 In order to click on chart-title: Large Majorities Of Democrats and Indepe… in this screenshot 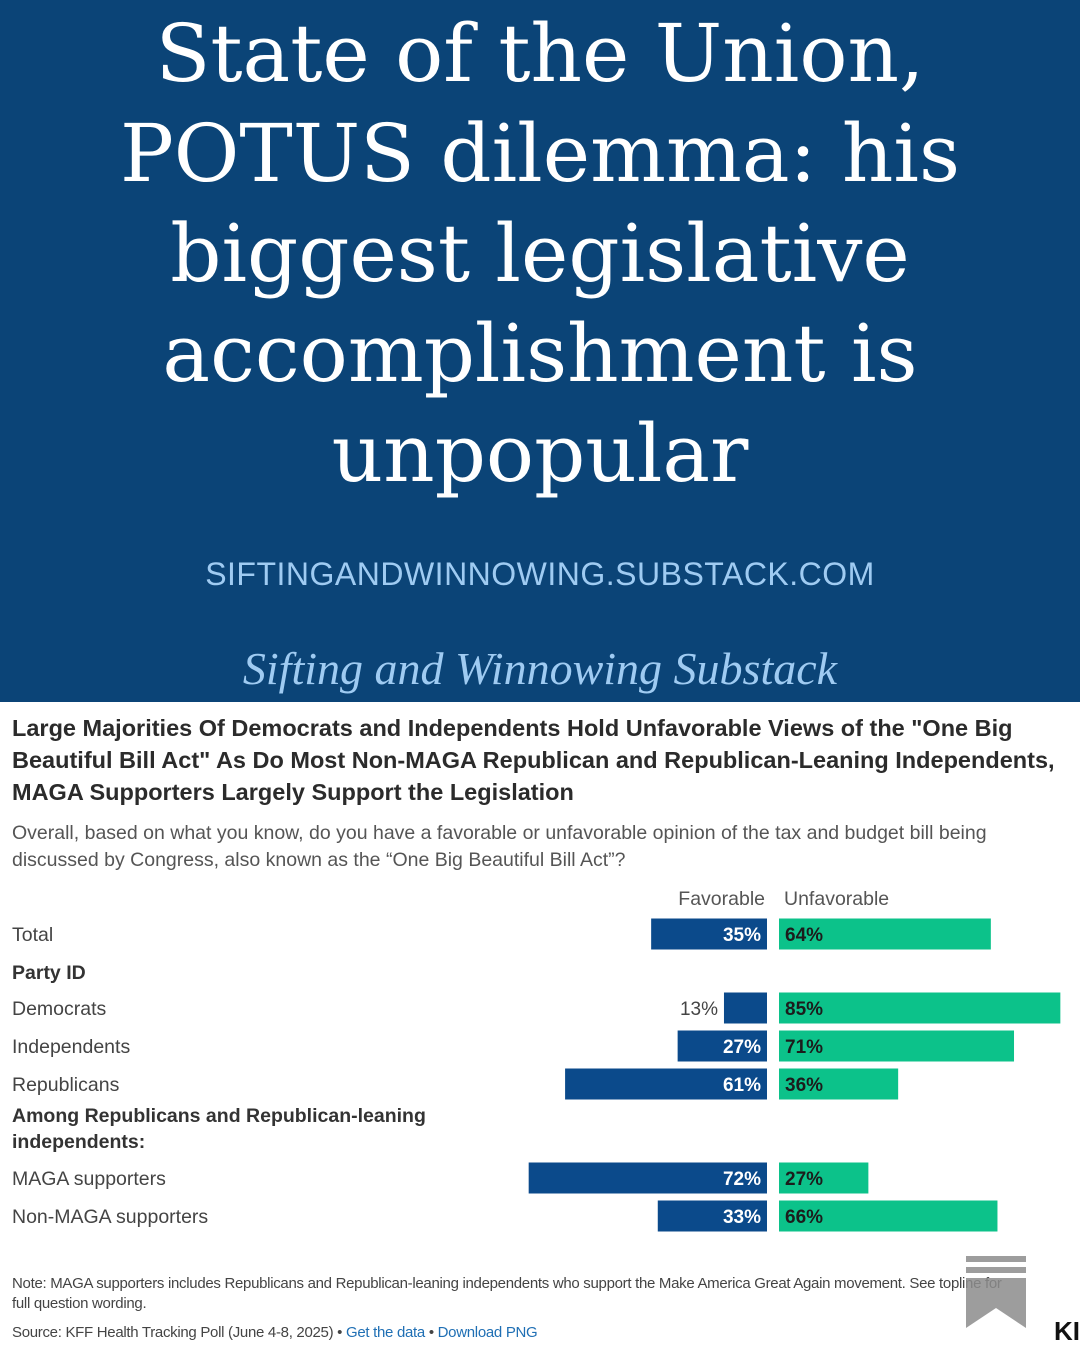, I will do `click(546, 760)`.